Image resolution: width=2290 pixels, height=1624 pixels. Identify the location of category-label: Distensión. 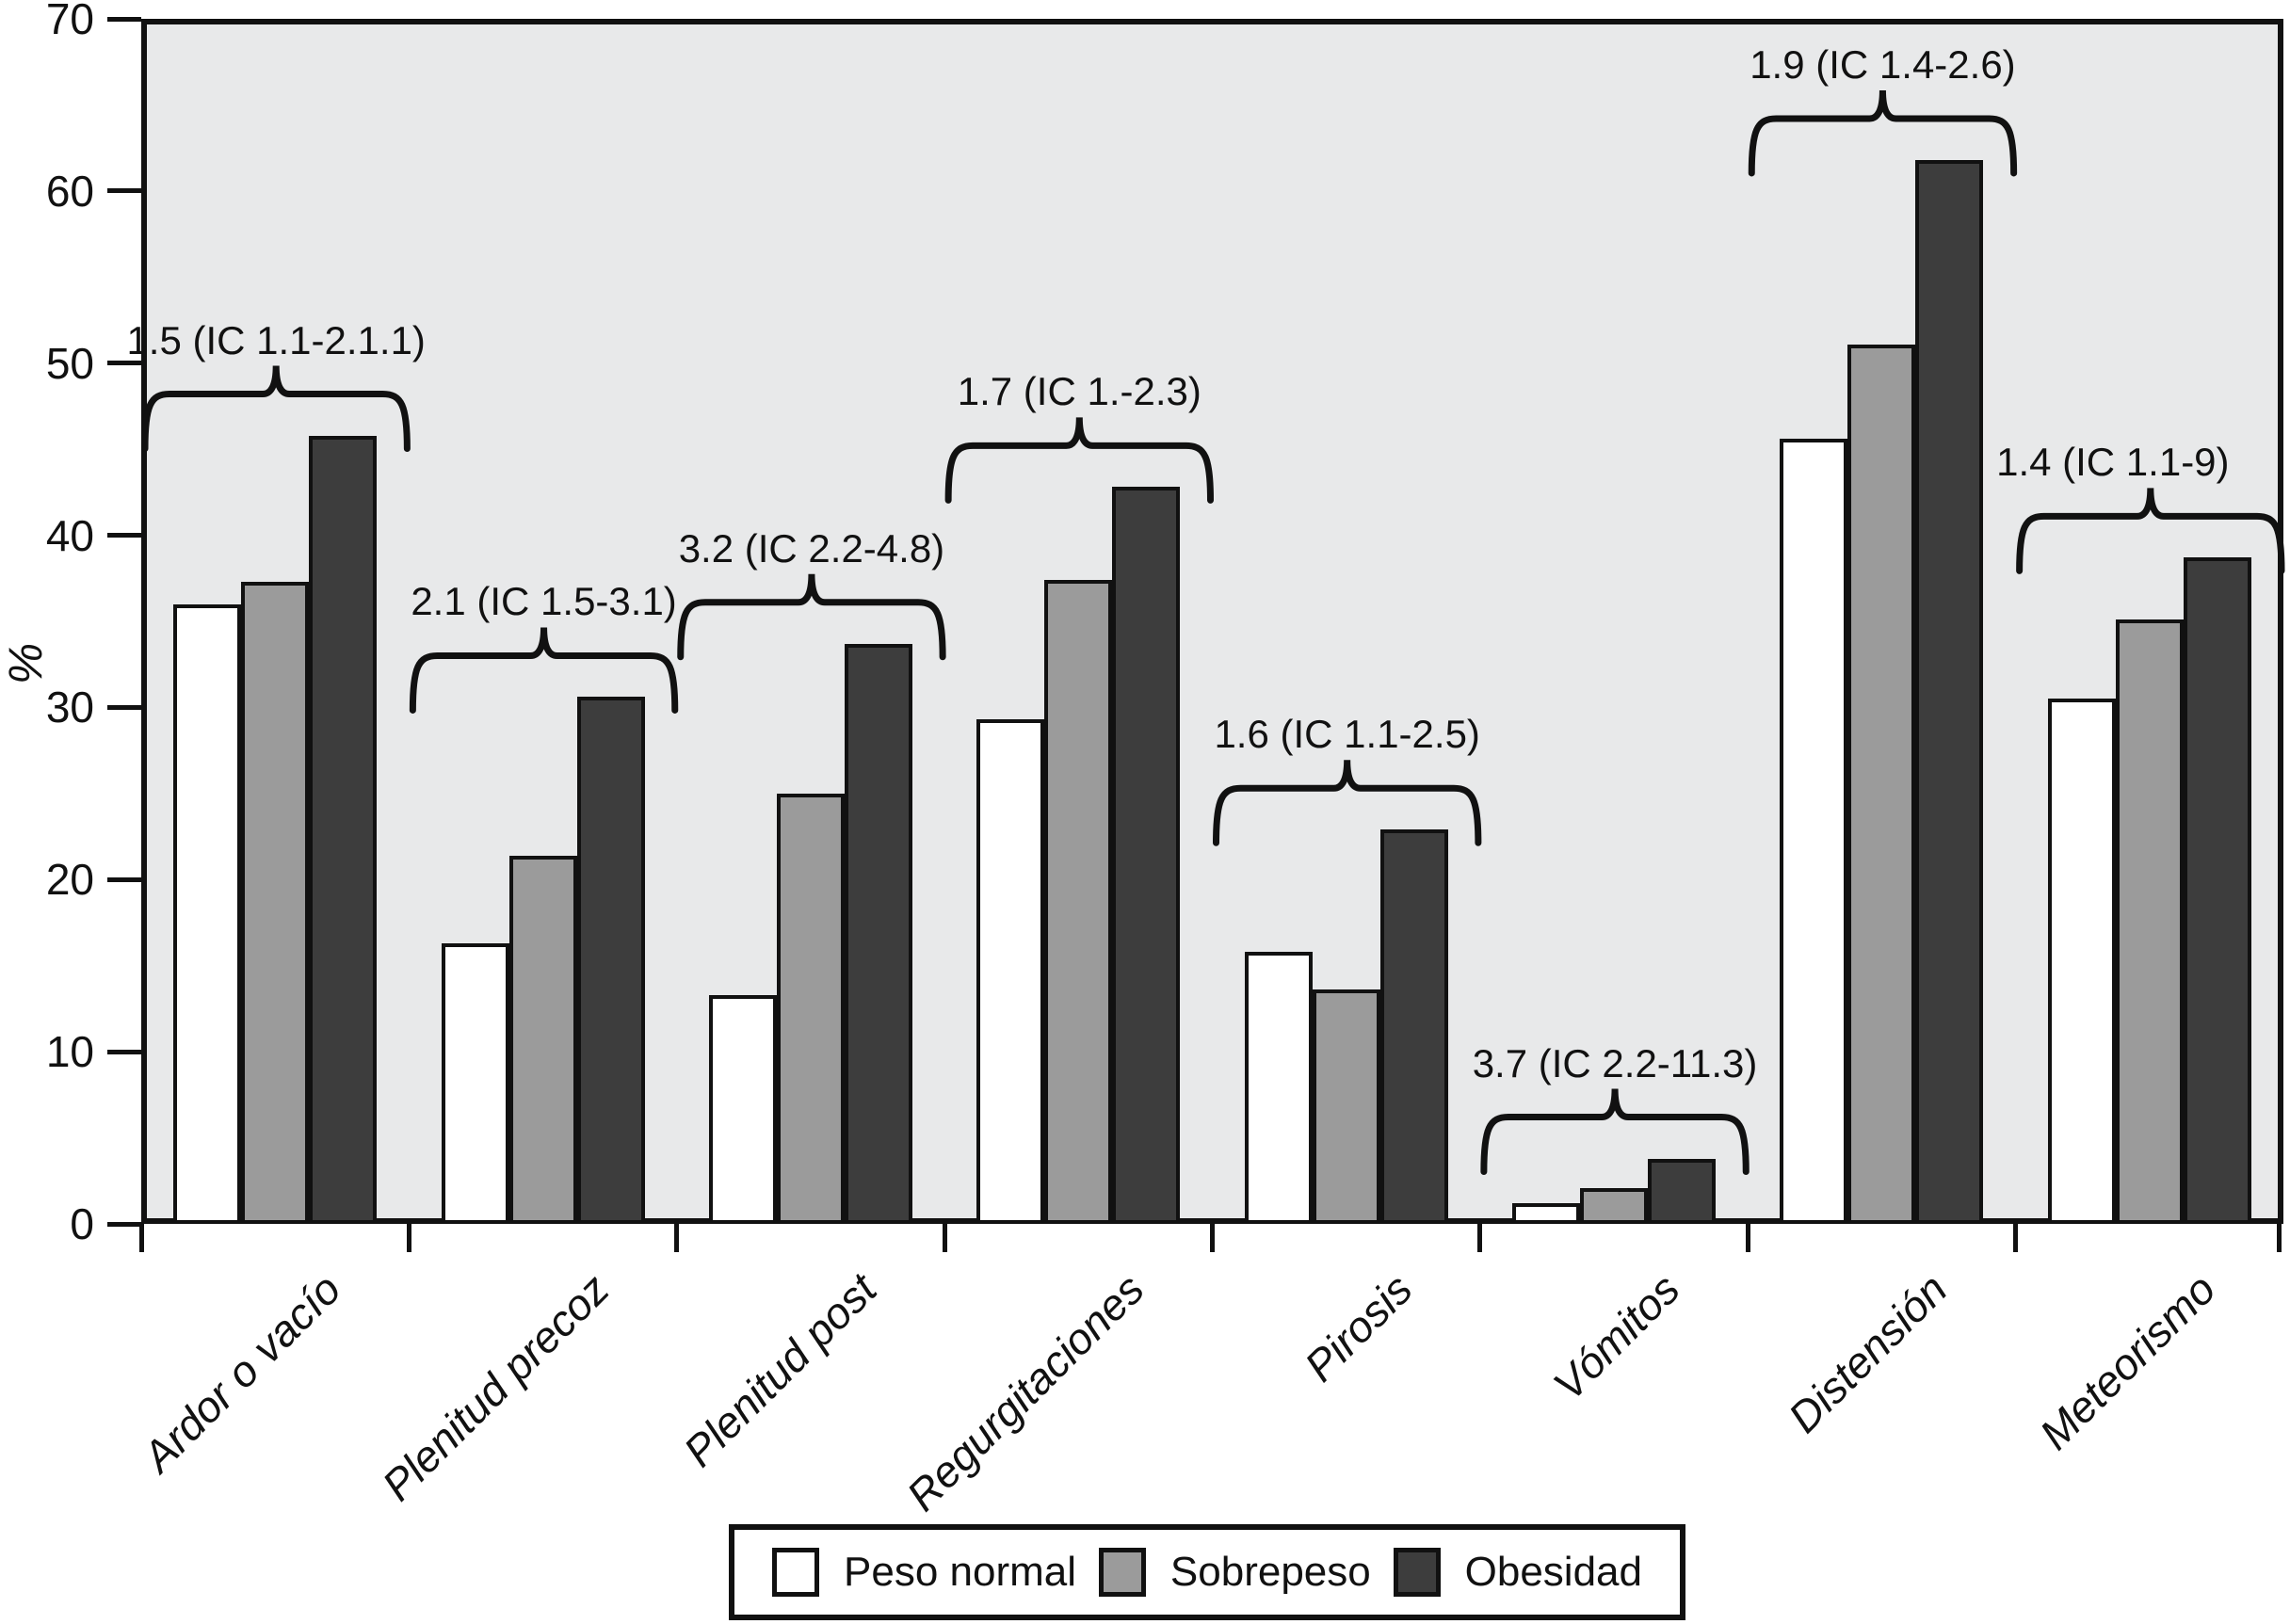
(1868, 1352).